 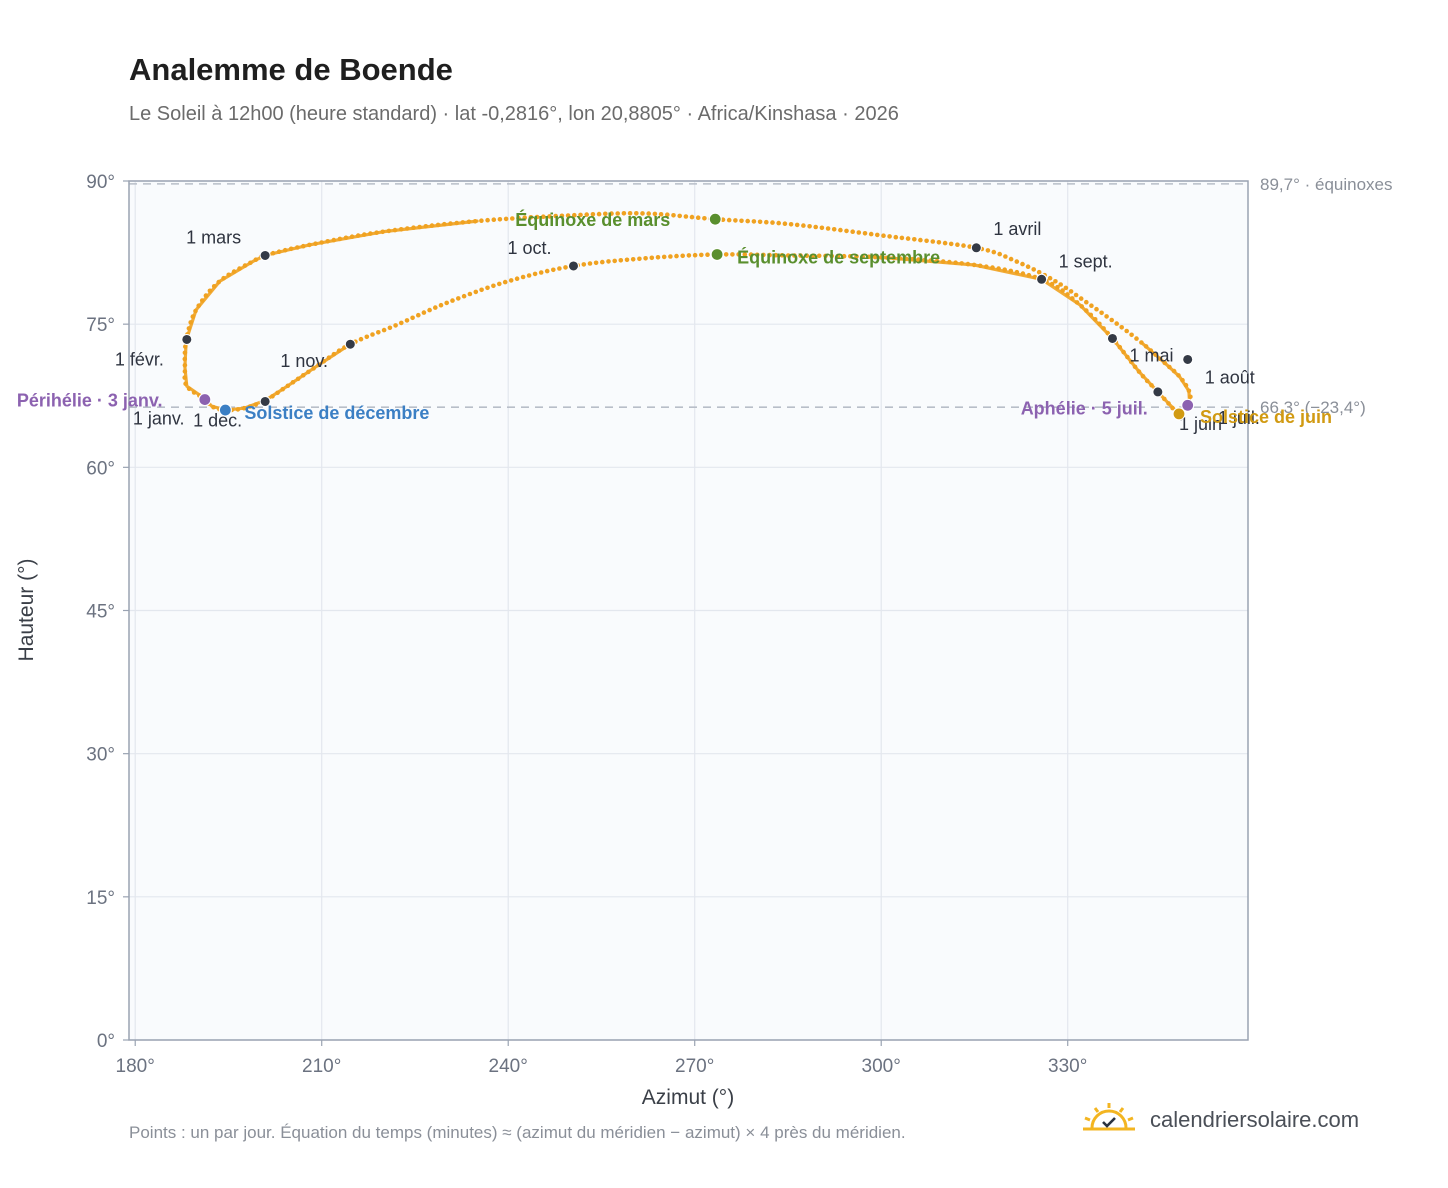 I want to click on sun-check-icon, so click(x=1109, y=1119).